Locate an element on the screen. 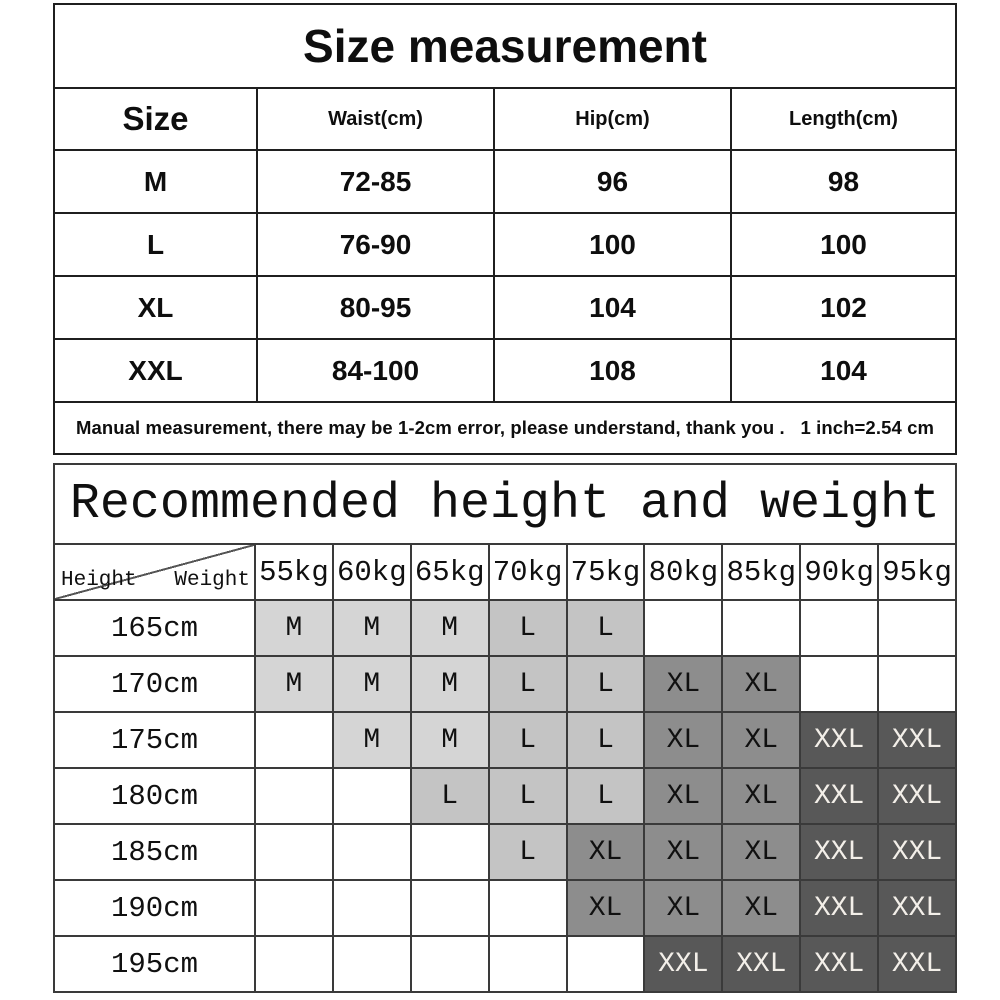 This screenshot has height=1000, width=1000. length-value: 102 is located at coordinates (842, 307).